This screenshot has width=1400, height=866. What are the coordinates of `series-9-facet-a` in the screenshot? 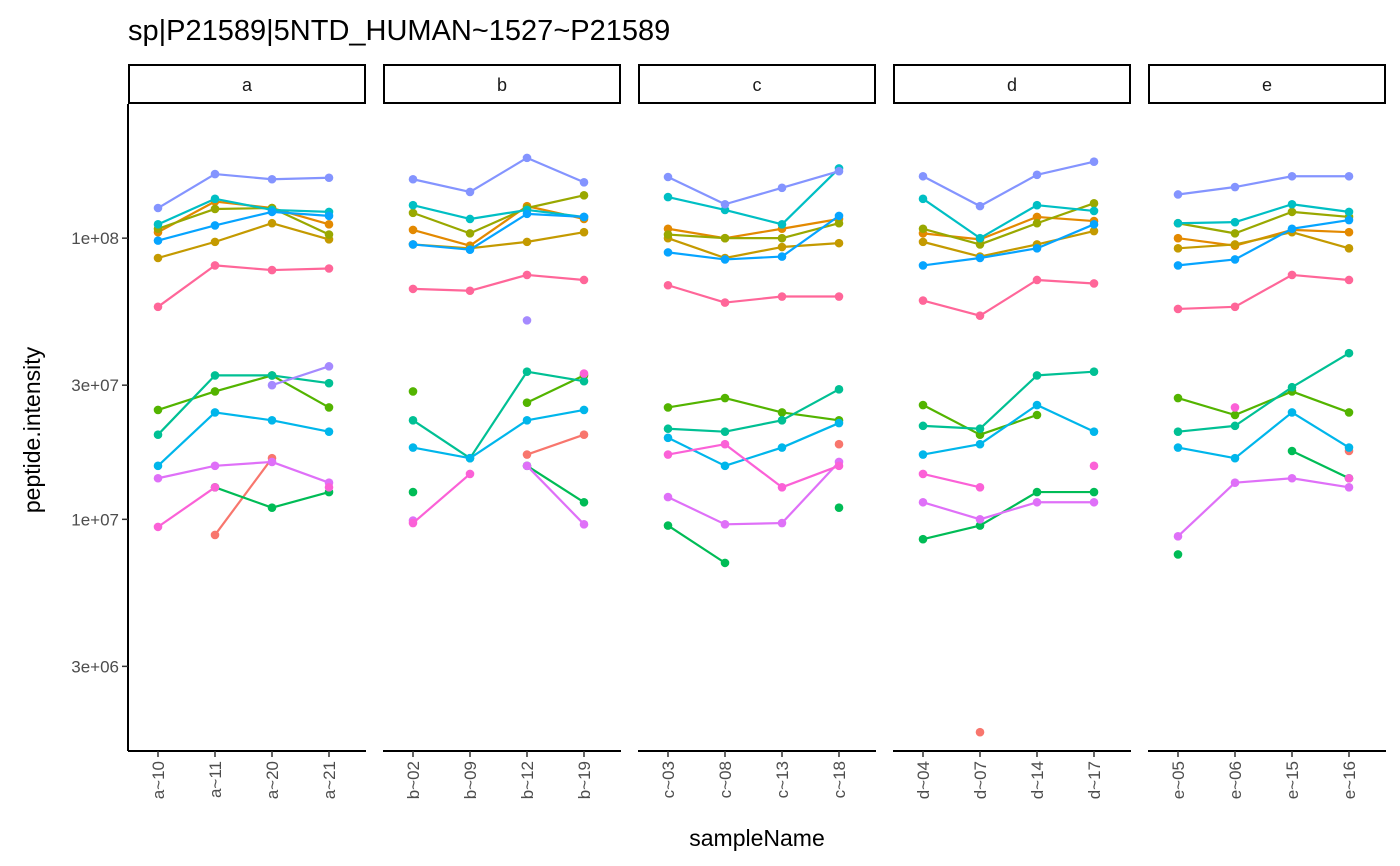 It's located at (243, 226).